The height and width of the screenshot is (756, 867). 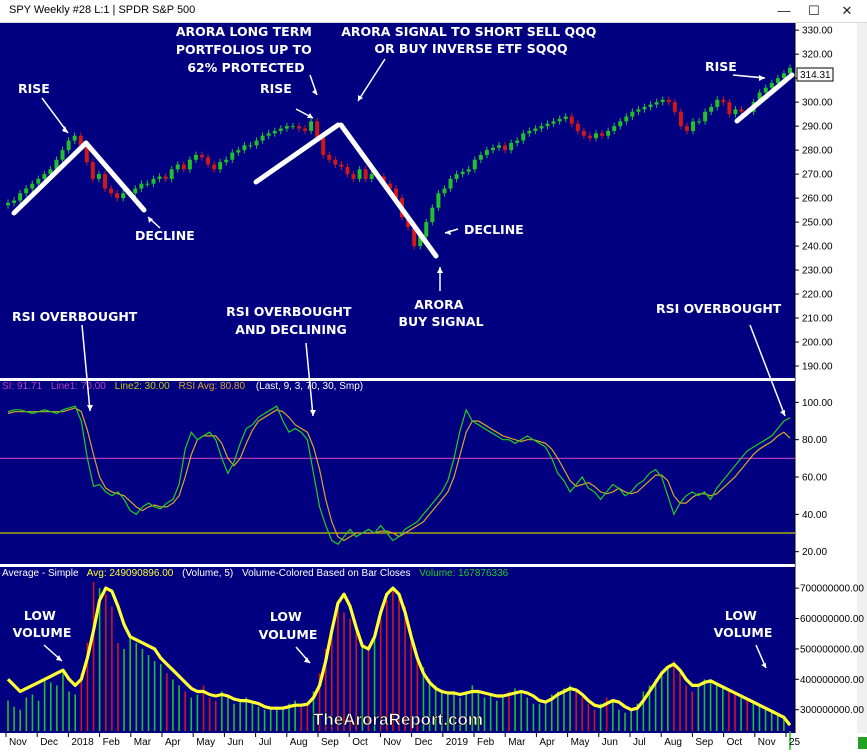 What do you see at coordinates (610, 742) in the screenshot?
I see `date-label: Jun` at bounding box center [610, 742].